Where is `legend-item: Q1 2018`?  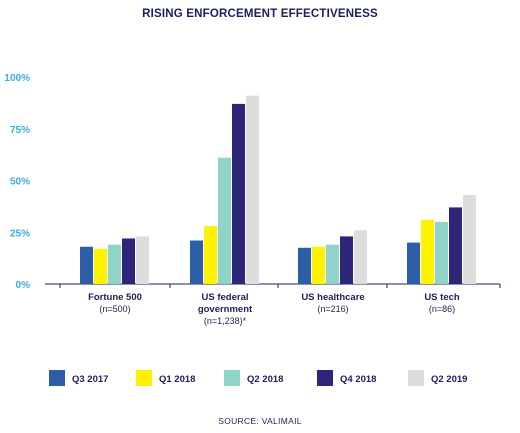 legend-item: Q1 2018 is located at coordinates (165, 378).